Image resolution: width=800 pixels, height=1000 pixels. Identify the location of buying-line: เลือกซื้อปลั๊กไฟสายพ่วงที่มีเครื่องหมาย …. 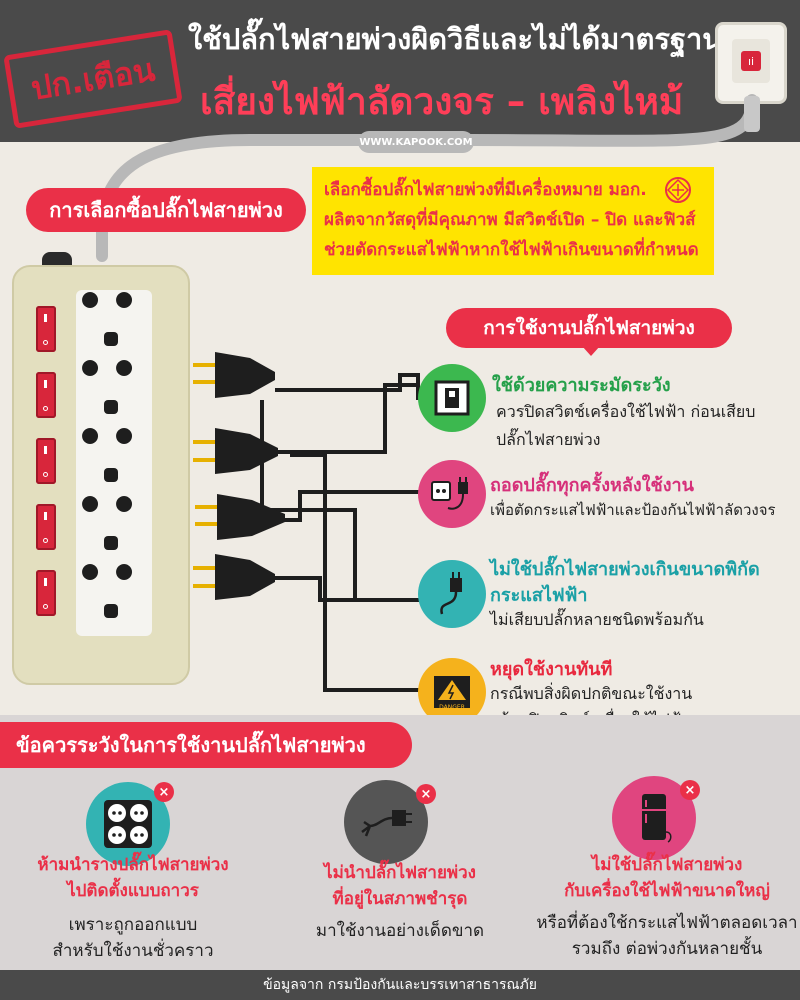
(485, 190).